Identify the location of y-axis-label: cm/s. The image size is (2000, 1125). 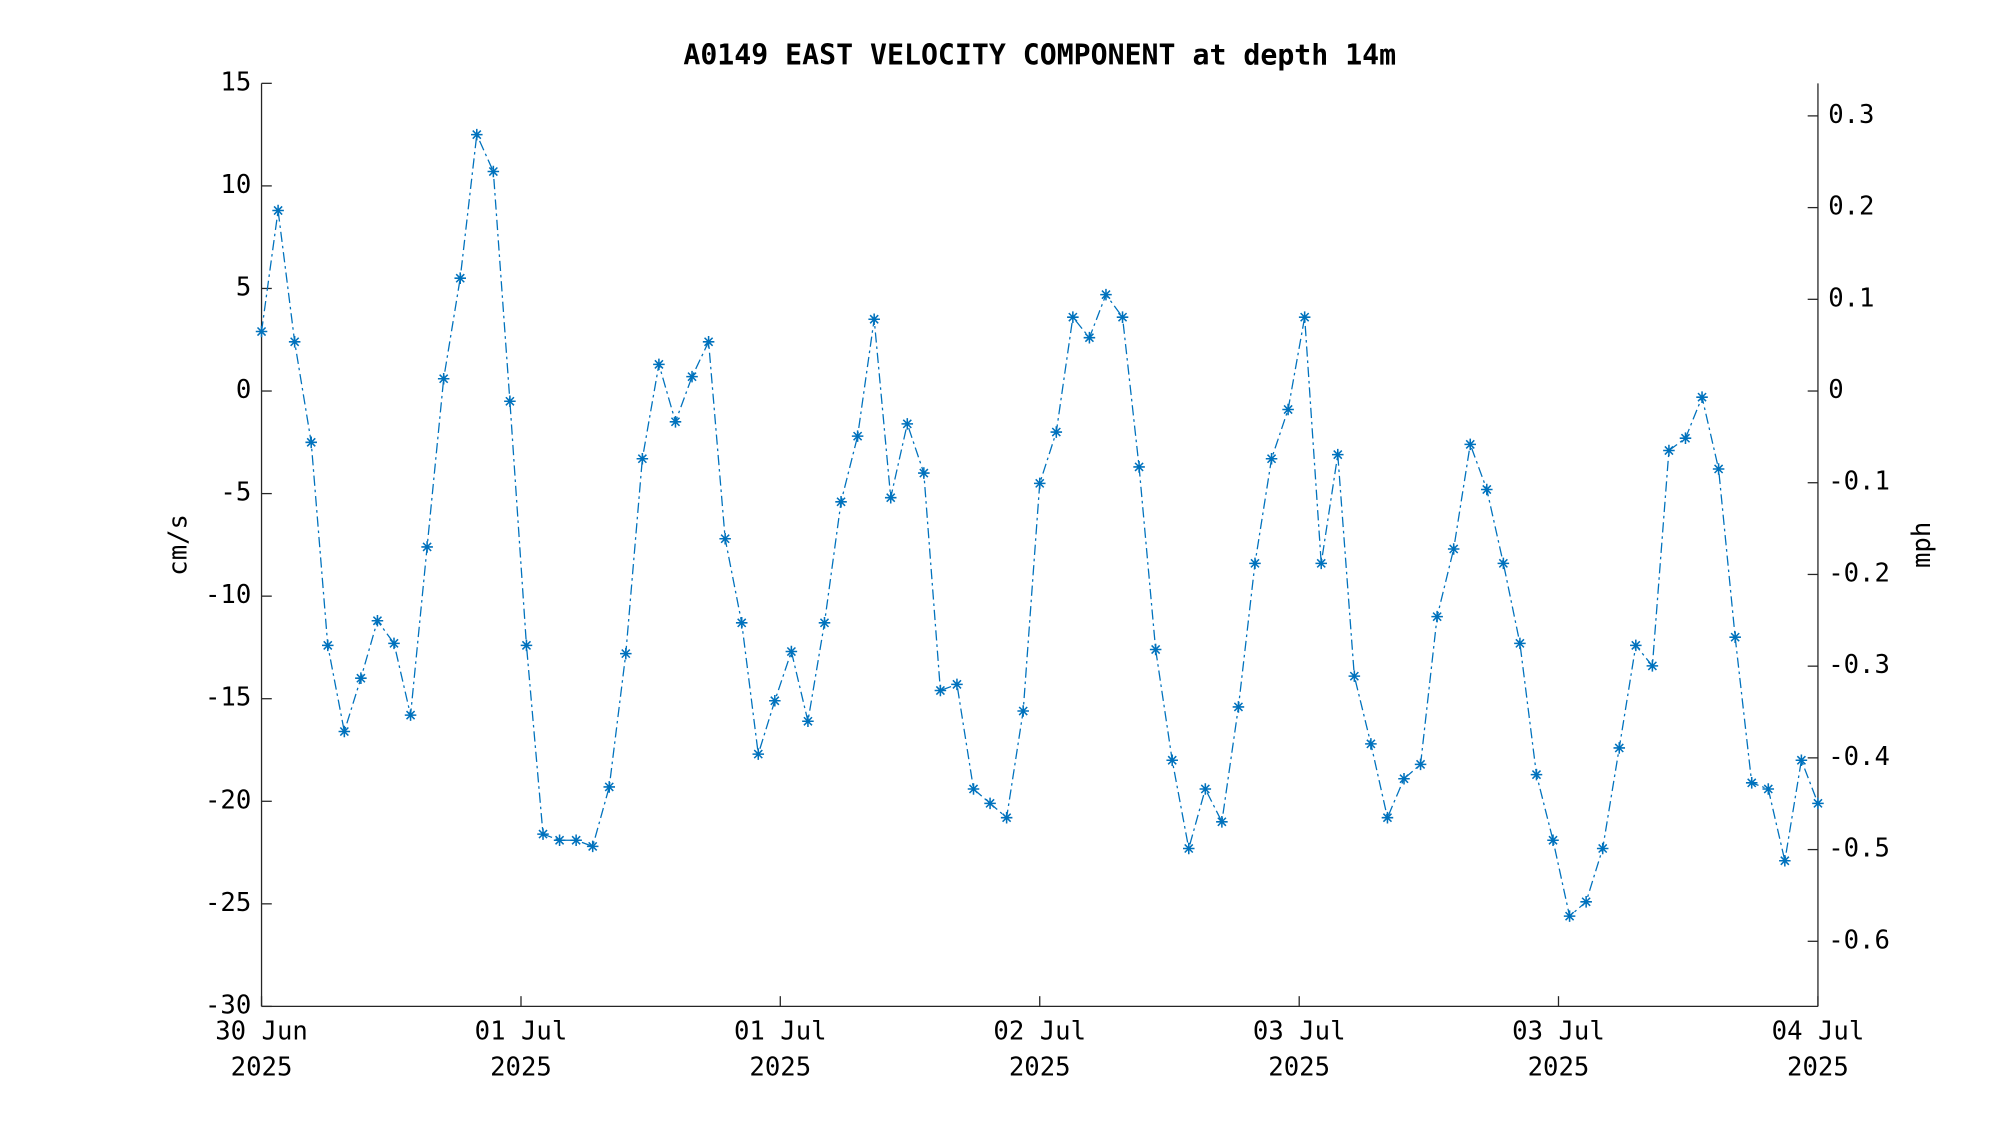
(178, 545).